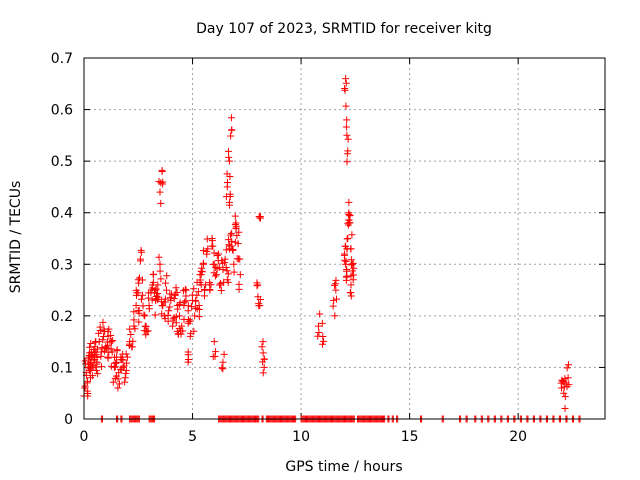 Image resolution: width=640 pixels, height=480 pixels. Describe the element at coordinates (62, 317) in the screenshot. I see `y-tick-label: 0.2` at that location.